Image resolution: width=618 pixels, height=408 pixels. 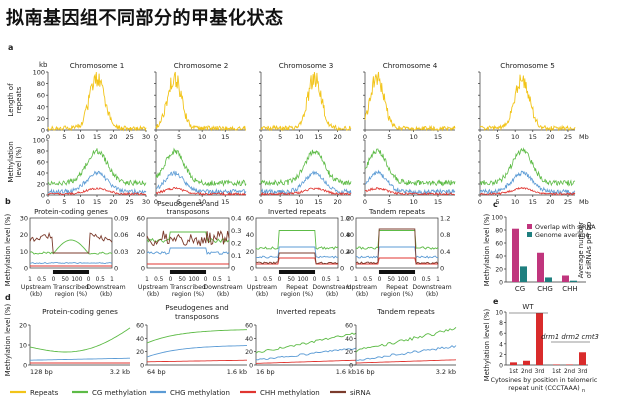 What do you see at coordinates (8, 339) in the screenshot?
I see `panel-d-ylabel: Methylation level (%)` at bounding box center [8, 339].